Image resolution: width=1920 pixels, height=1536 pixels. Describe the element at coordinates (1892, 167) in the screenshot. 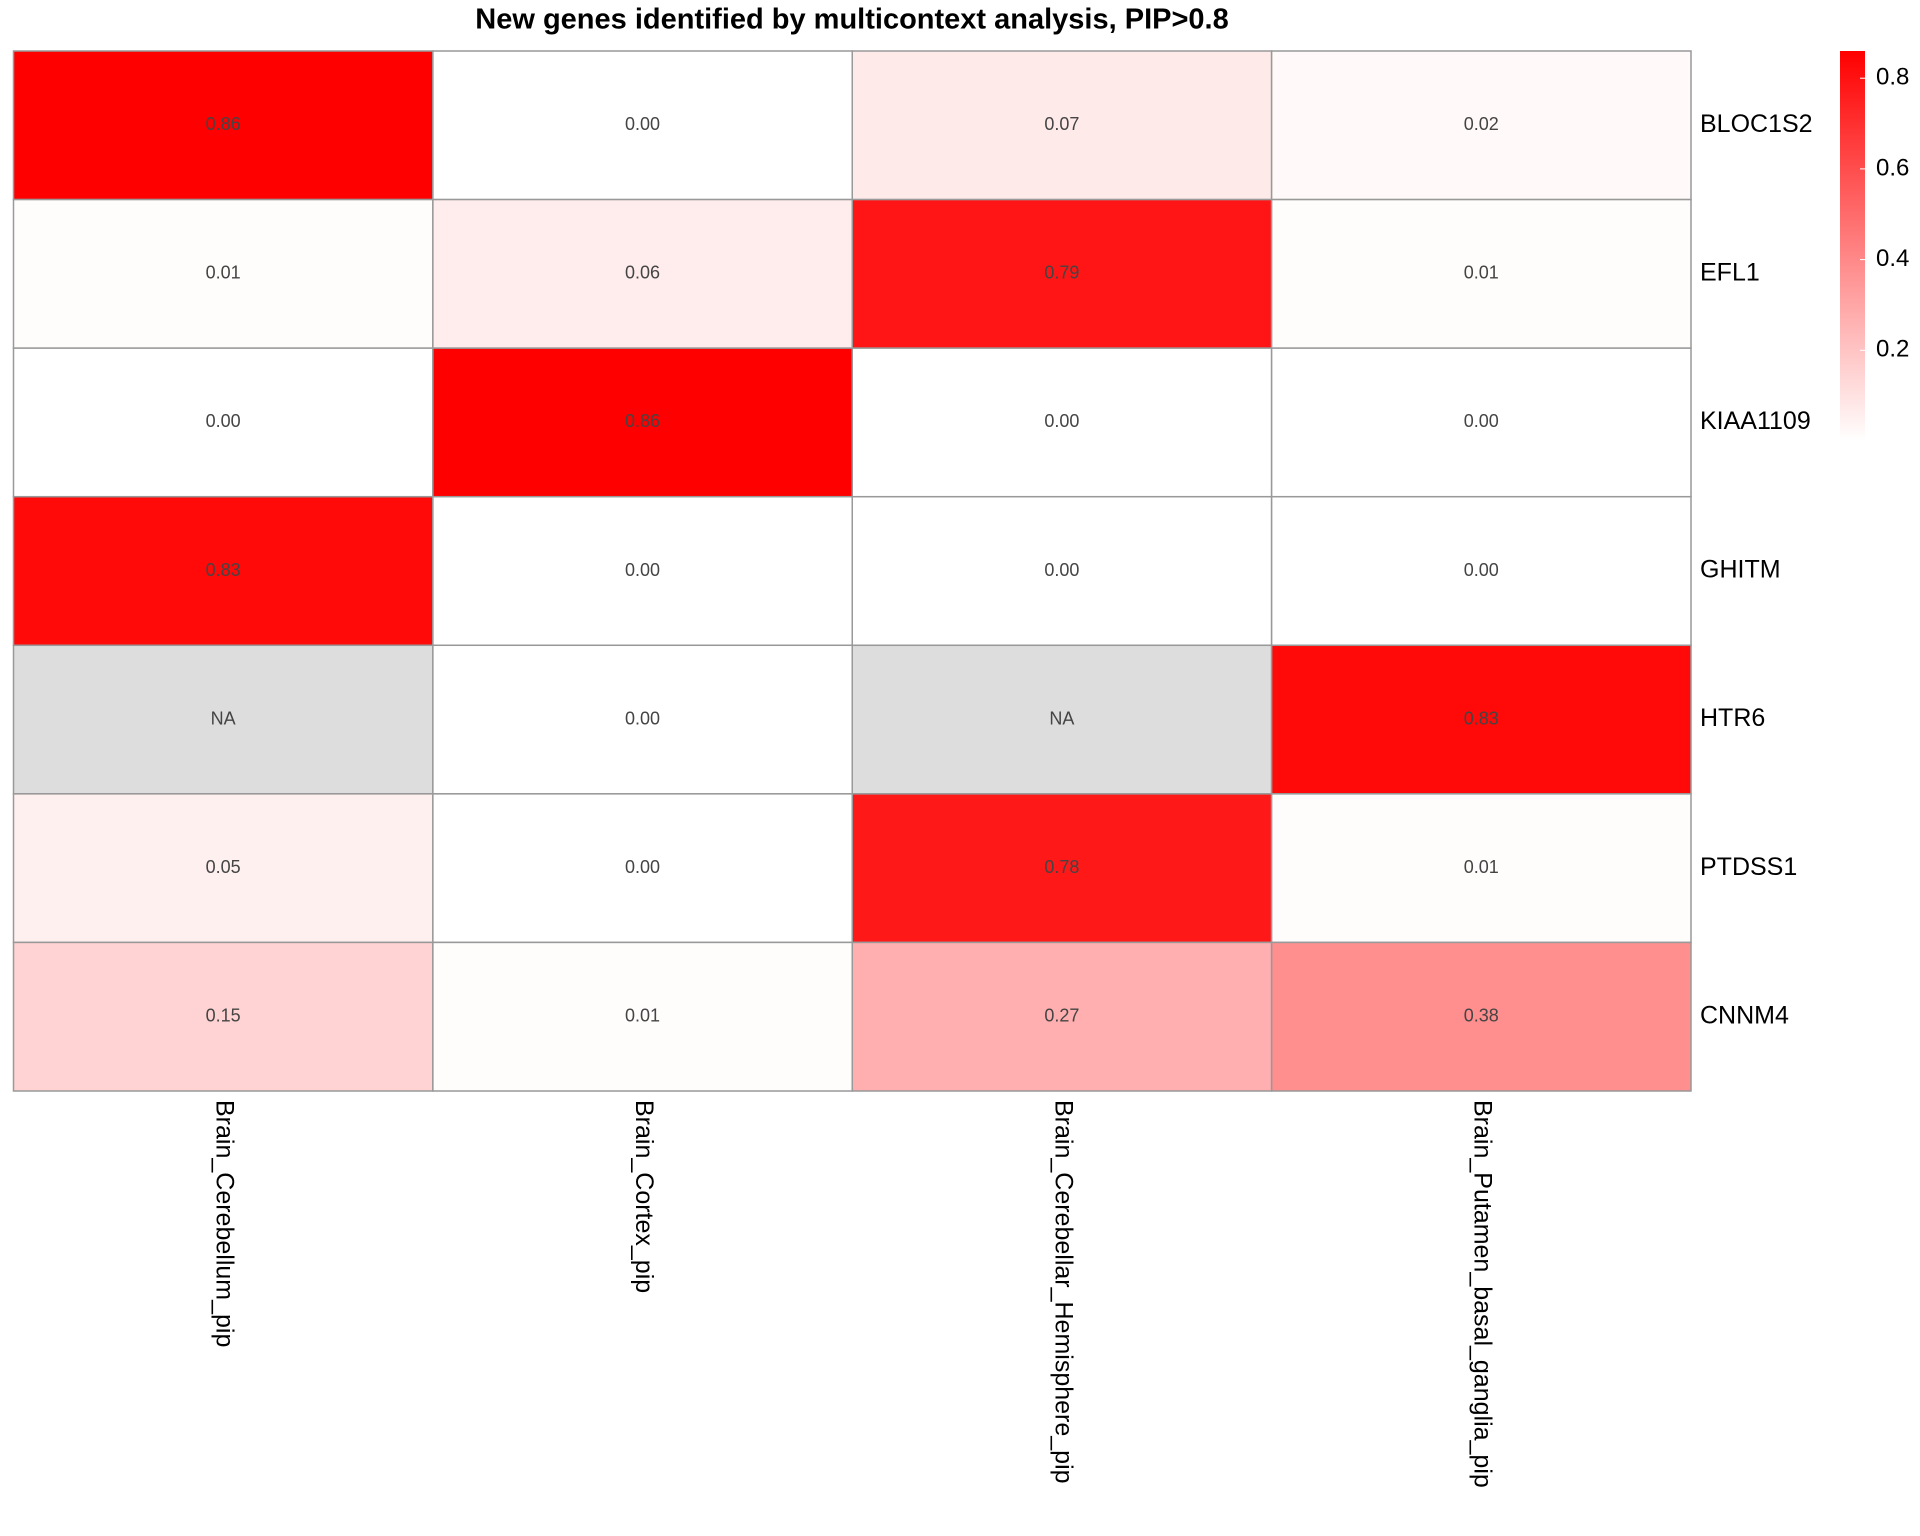

I see `colorbar-tick-label: 0.6` at that location.